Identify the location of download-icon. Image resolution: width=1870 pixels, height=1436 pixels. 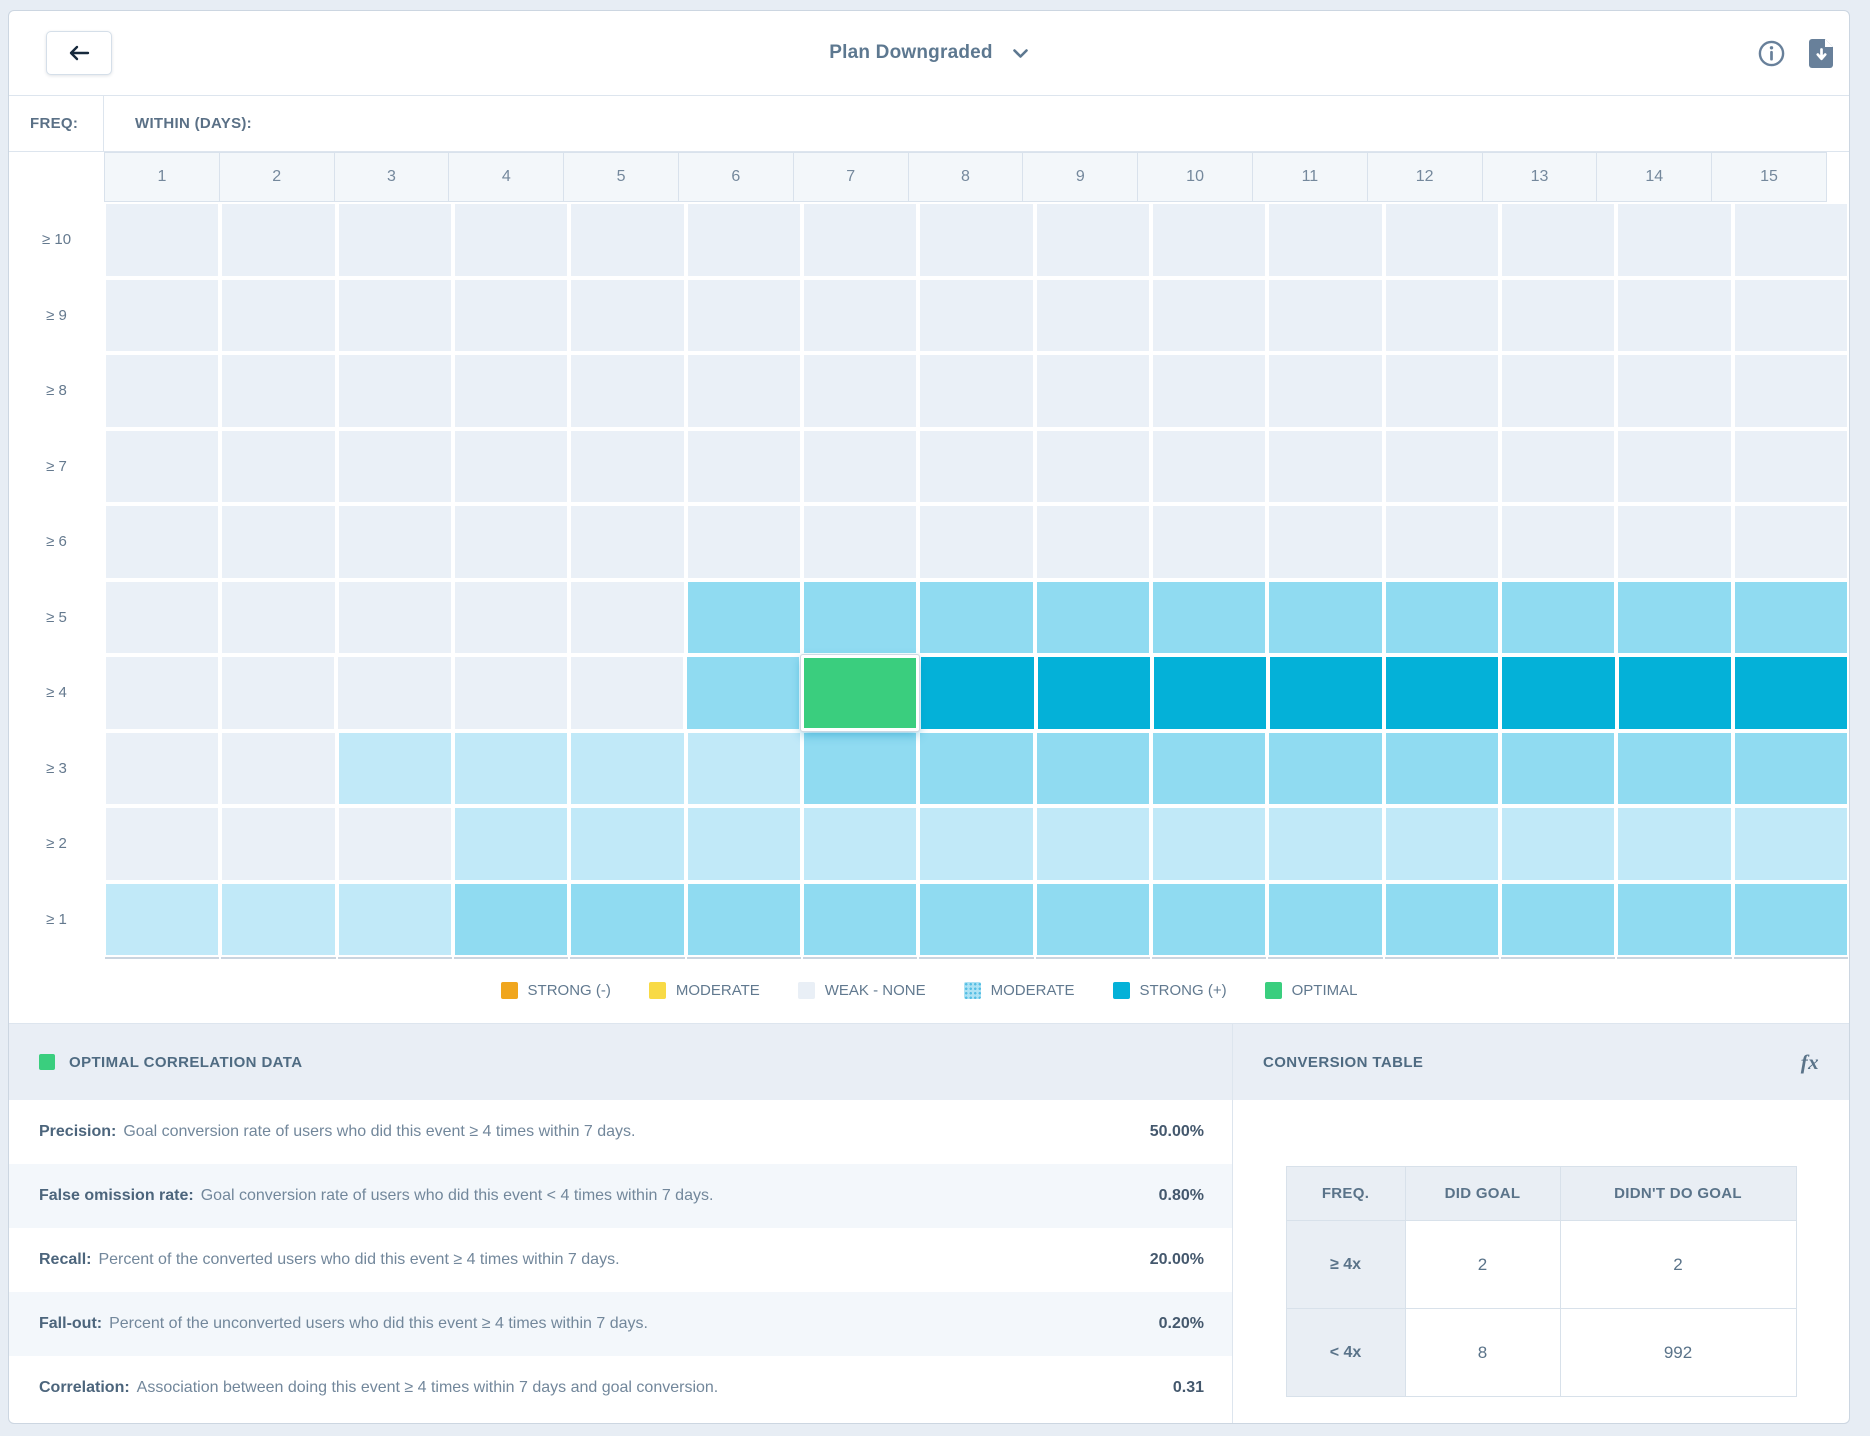
(1821, 53).